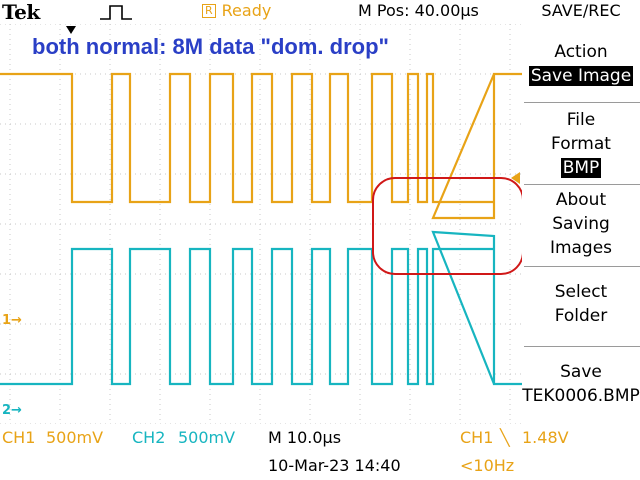 The height and width of the screenshot is (480, 640). Describe the element at coordinates (581, 396) in the screenshot. I see `save-filename: TEK0006.BMP` at that location.